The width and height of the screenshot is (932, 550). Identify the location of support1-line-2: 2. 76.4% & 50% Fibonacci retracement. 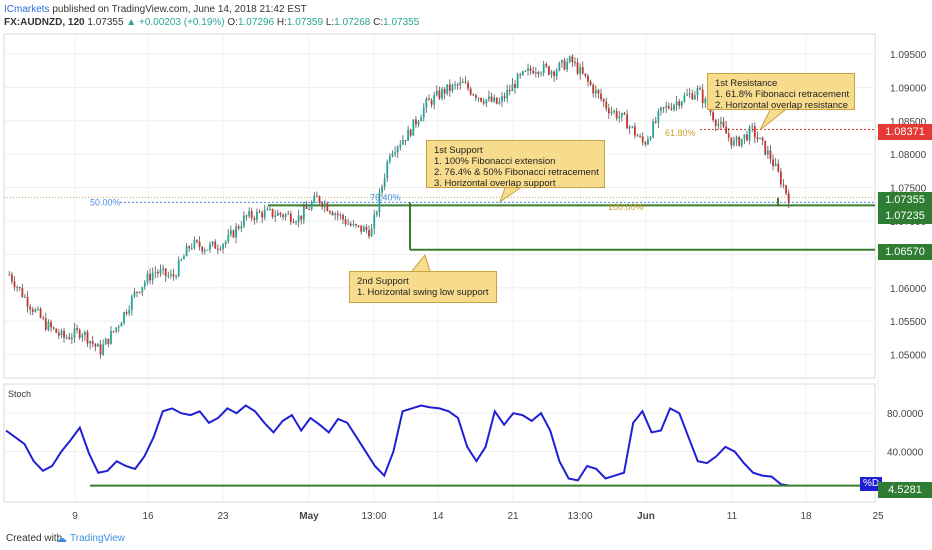
(516, 172).